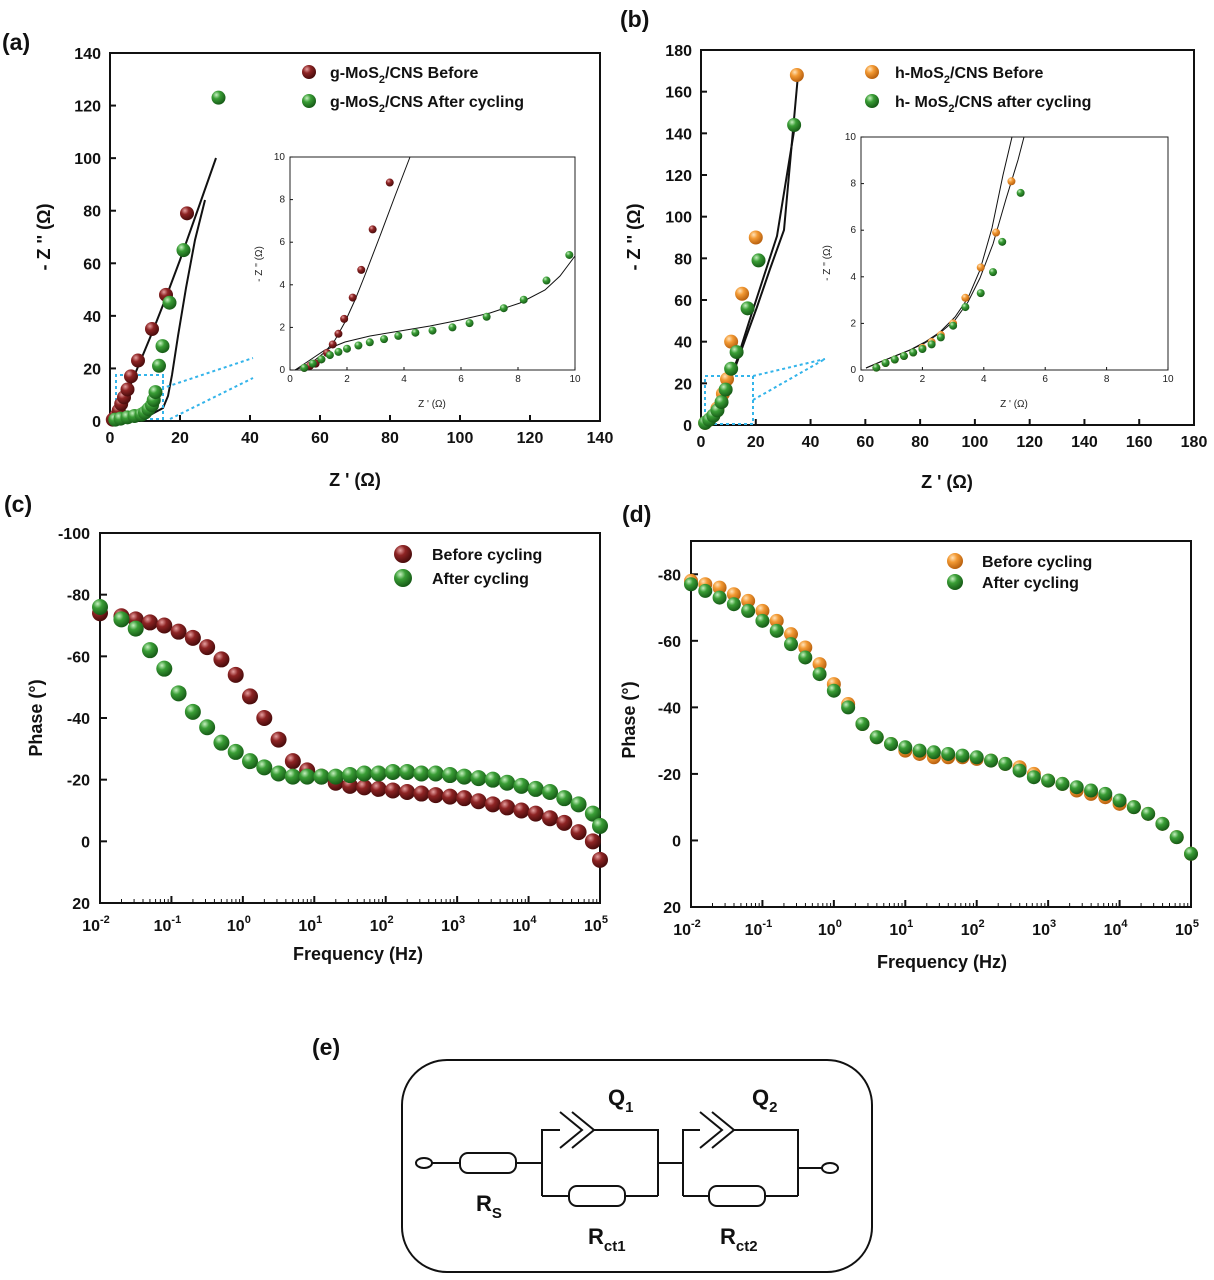 The image size is (1214, 1280). Describe the element at coordinates (620, 1100) in the screenshot. I see `label-q1: Q1` at that location.